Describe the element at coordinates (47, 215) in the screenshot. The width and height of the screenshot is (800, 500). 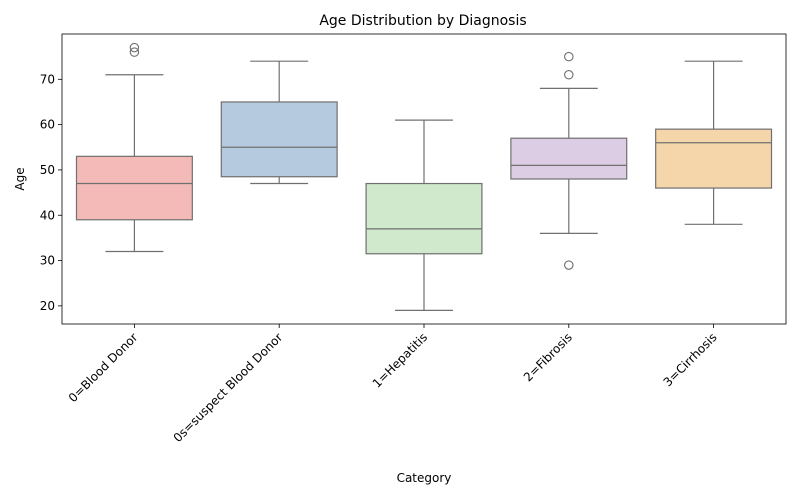
I see `y-tick-label: 40` at that location.